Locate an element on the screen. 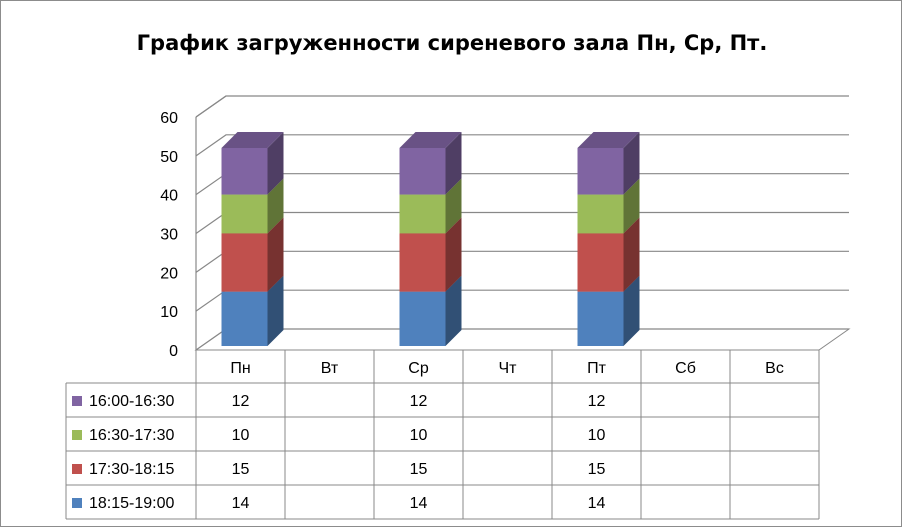 The image size is (902, 527). y-tick-label: 20 is located at coordinates (169, 273).